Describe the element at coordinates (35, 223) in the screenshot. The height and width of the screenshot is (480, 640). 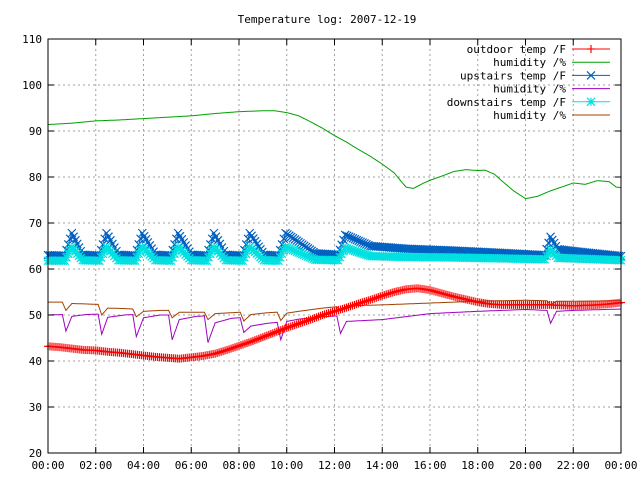
I see `y-tick-label: 70` at that location.